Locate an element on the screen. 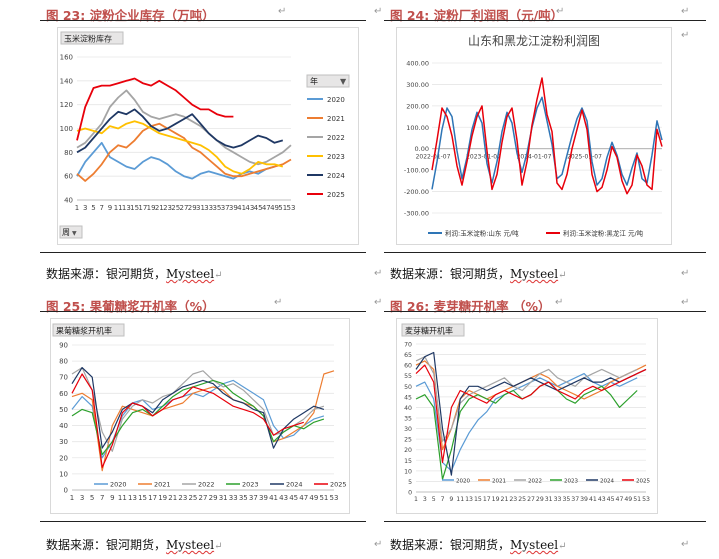 The image size is (719, 559). x-tick-label: 21 is located at coordinates (505, 499).